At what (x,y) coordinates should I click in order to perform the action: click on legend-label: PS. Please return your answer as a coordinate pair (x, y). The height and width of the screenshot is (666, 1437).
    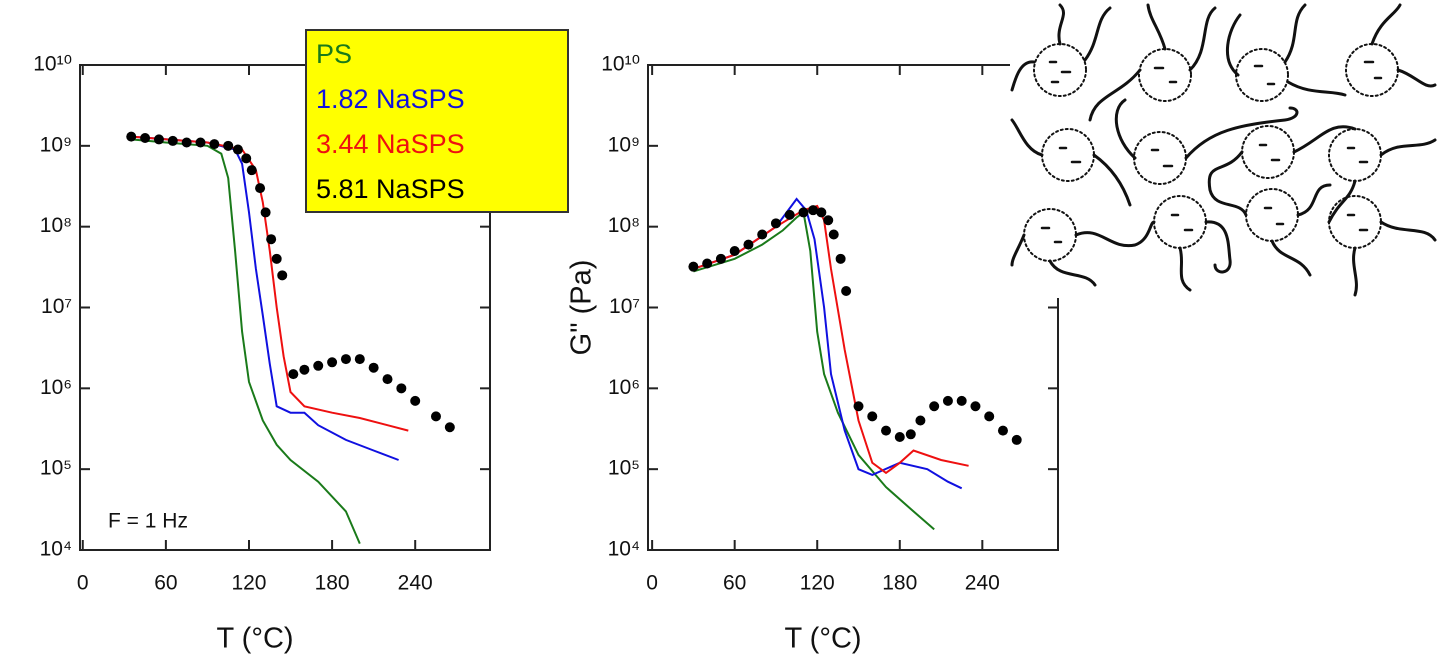
    Looking at the image, I should click on (334, 54).